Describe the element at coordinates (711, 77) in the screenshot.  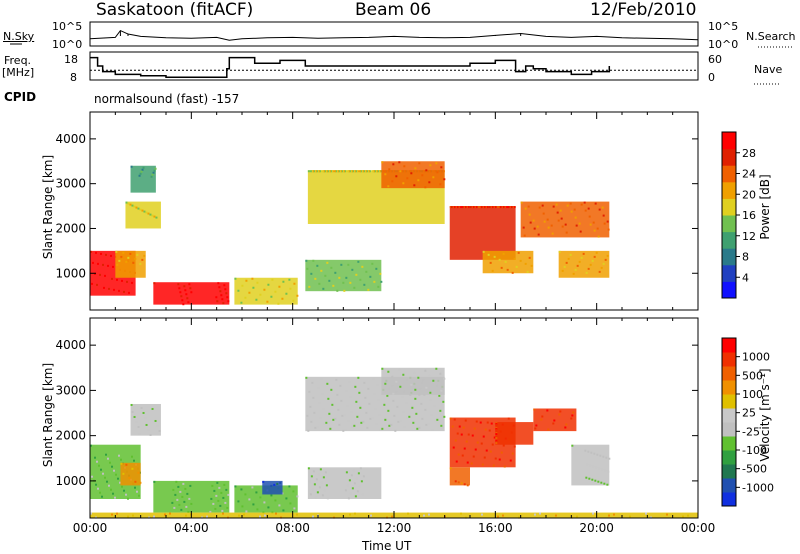
I see `nave-tick-bottom: 0` at that location.